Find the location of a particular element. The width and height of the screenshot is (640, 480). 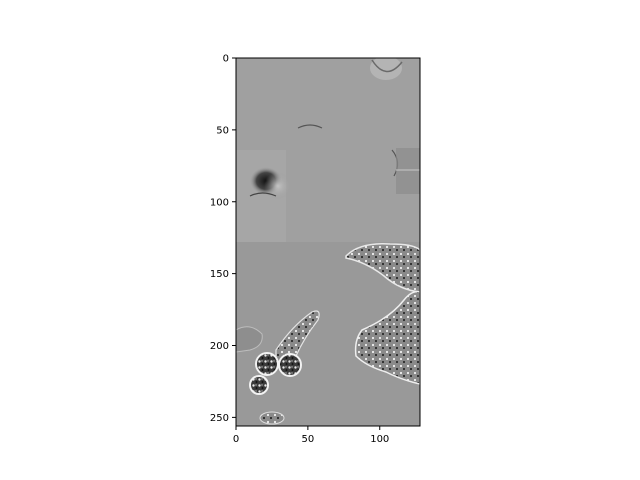

y-tick-label: 150 is located at coordinates (219, 274).